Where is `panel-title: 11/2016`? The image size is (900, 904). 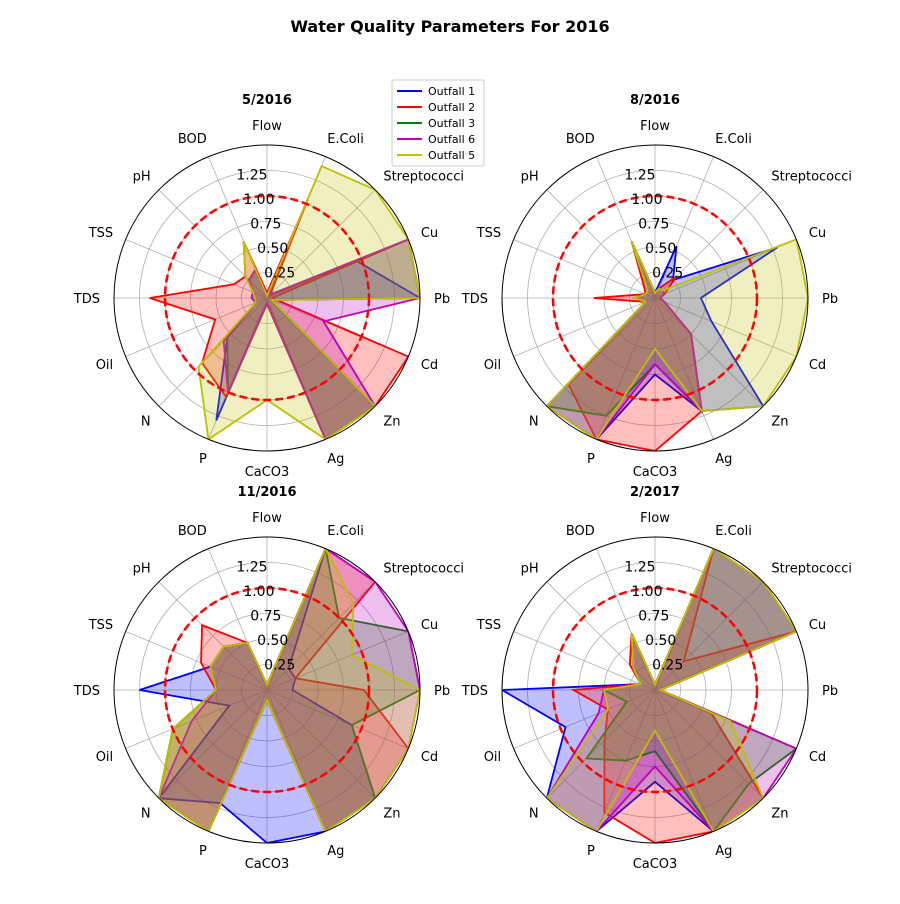 panel-title: 11/2016 is located at coordinates (266, 492).